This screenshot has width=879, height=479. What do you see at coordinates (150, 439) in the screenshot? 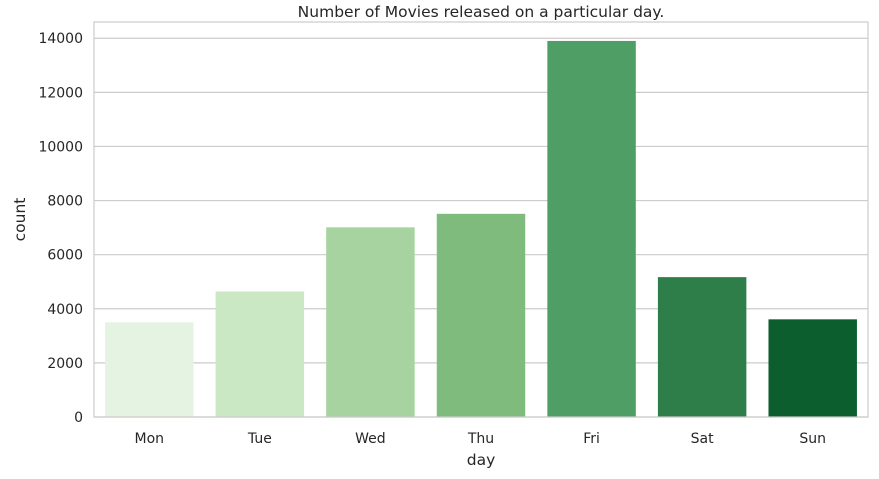
I see `x-tick-label-mon: Mon` at bounding box center [150, 439].